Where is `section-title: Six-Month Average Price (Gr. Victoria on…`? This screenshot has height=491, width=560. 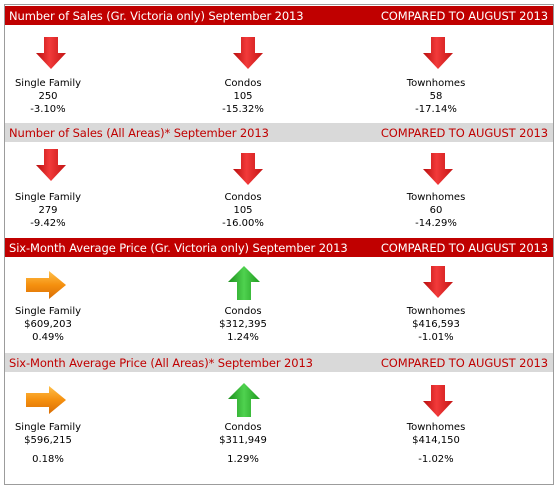 section-title: Six-Month Average Price (Gr. Victoria on… is located at coordinates (178, 247).